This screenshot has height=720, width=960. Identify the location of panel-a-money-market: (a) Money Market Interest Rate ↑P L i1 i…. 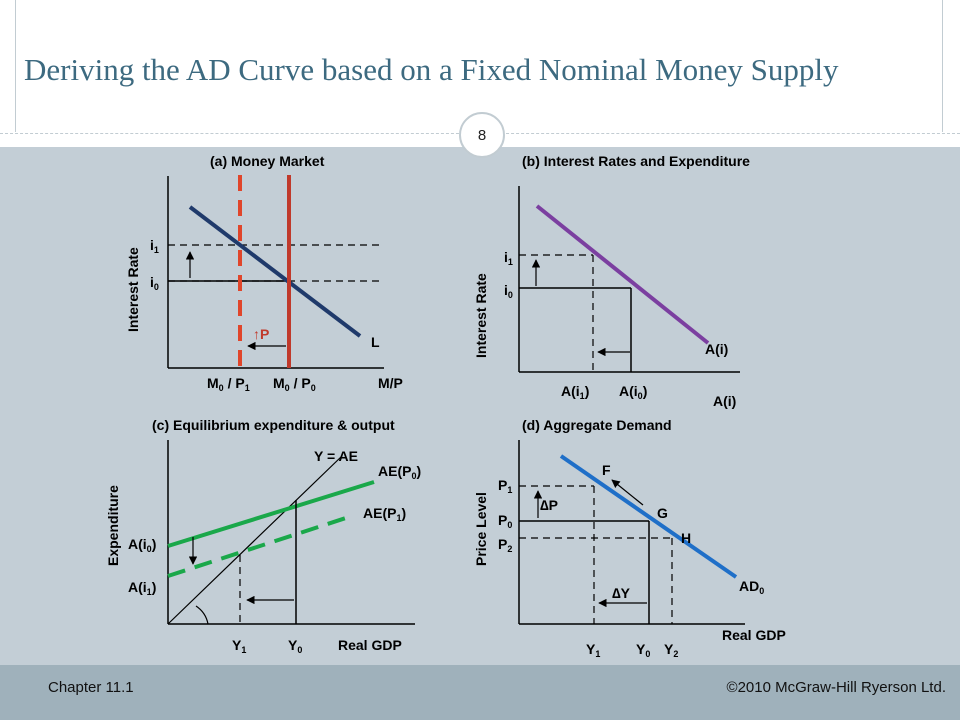
(264, 273).